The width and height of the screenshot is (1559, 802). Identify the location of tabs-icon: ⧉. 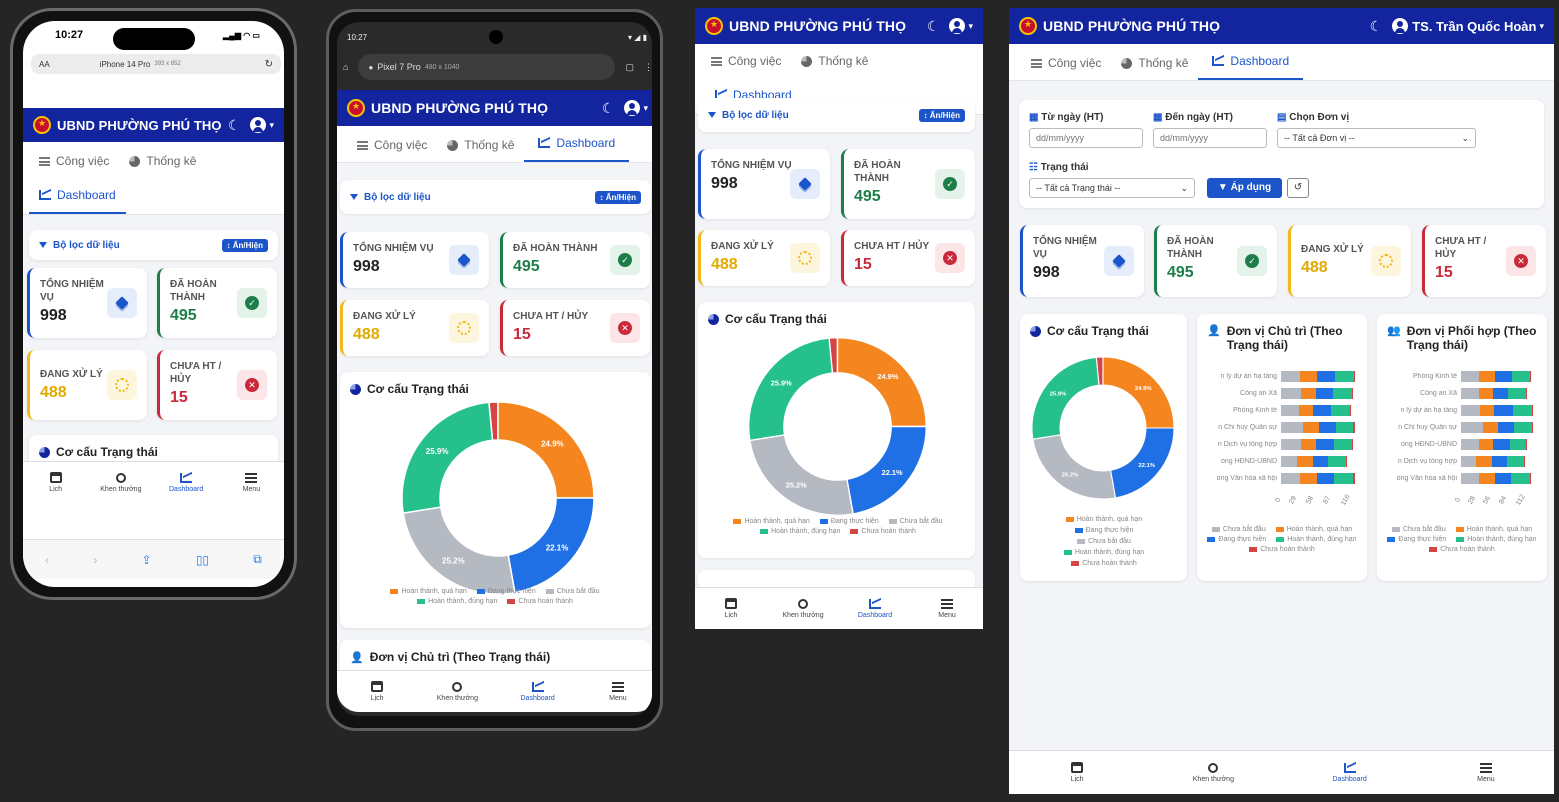
(257, 559).